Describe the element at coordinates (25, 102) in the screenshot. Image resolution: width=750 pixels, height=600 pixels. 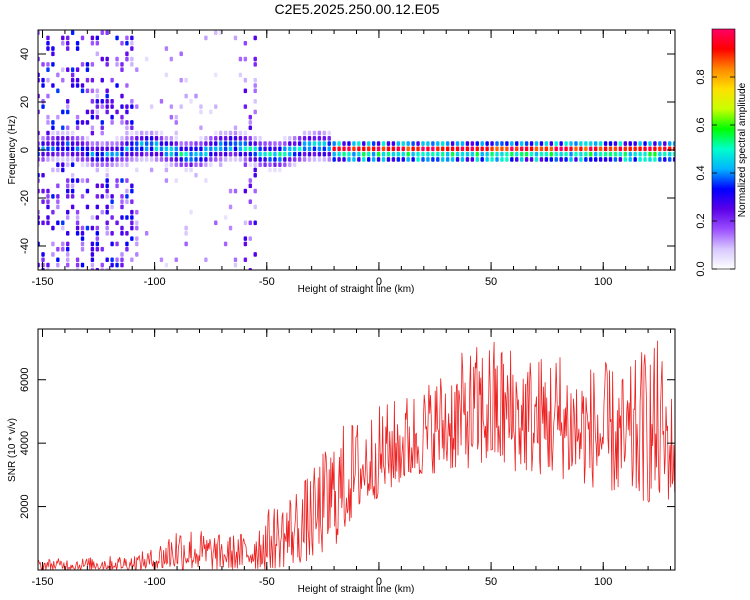
I see `spectrogram-y-tick-label: 20` at that location.